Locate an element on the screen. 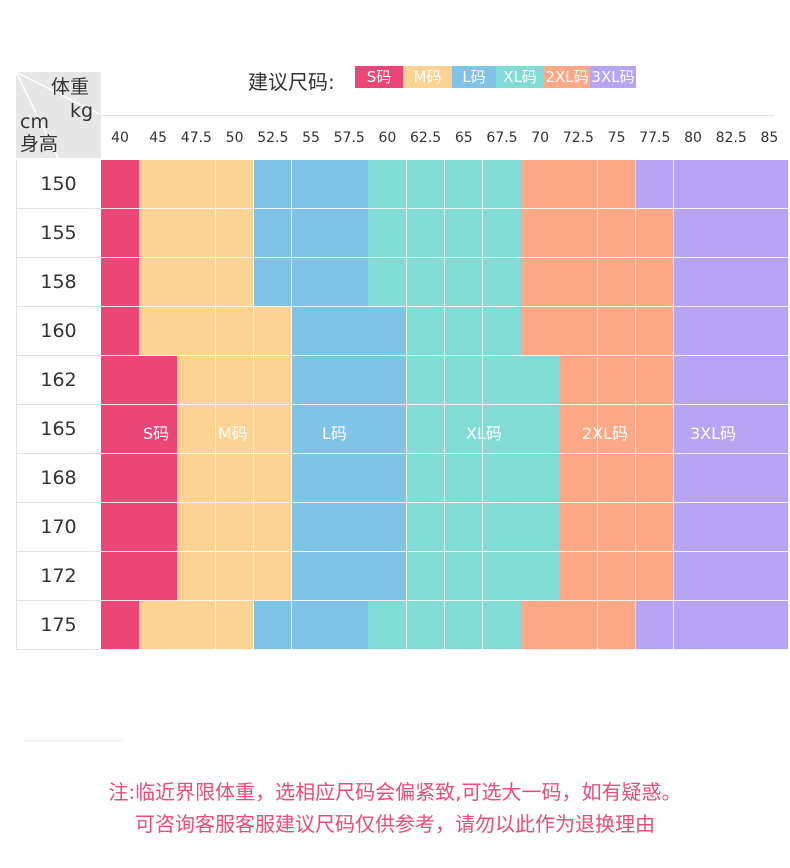 The height and width of the screenshot is (868, 790). height-label: 165 is located at coordinates (58, 429).